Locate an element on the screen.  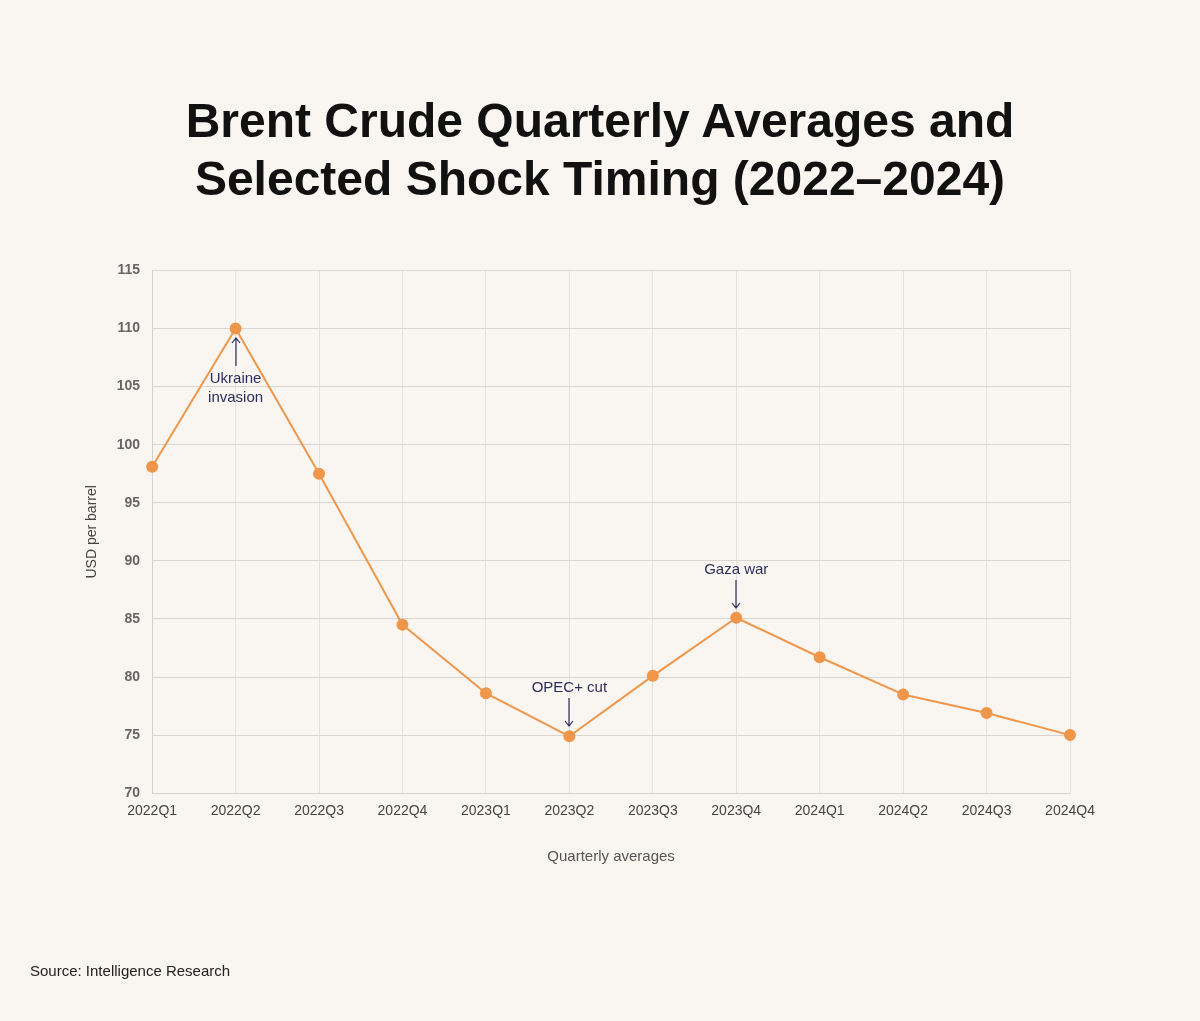
x-tick-label: 2024Q4 is located at coordinates (1070, 810).